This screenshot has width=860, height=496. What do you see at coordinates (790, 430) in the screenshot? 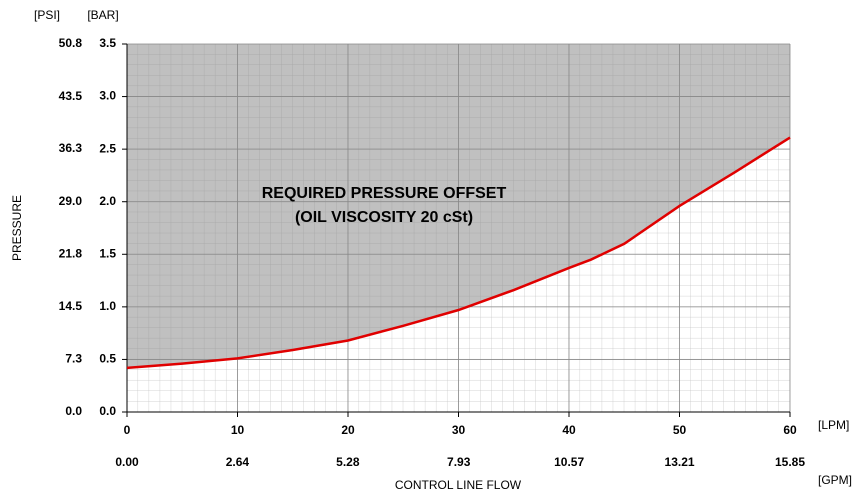
I see `x-tick-label: 60` at bounding box center [790, 430].